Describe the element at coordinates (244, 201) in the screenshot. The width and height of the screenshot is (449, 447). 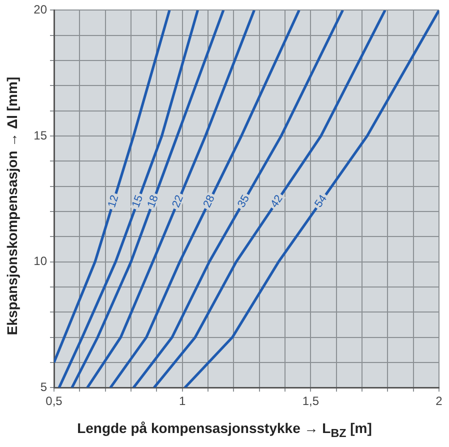
I see `text: 35` at that location.